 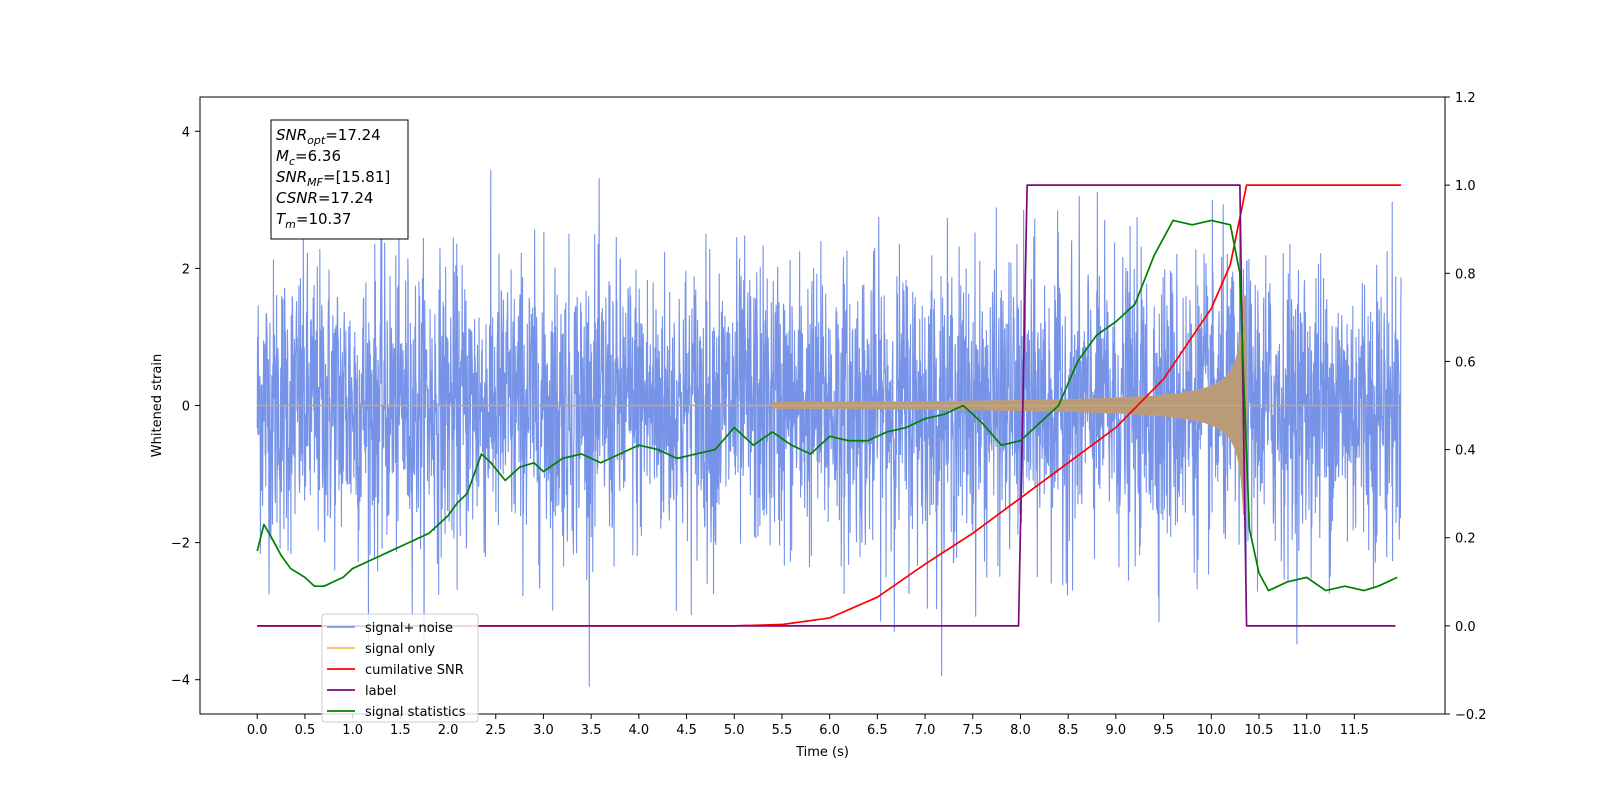 What do you see at coordinates (877, 730) in the screenshot?
I see `x-tick-label: 6.5` at bounding box center [877, 730].